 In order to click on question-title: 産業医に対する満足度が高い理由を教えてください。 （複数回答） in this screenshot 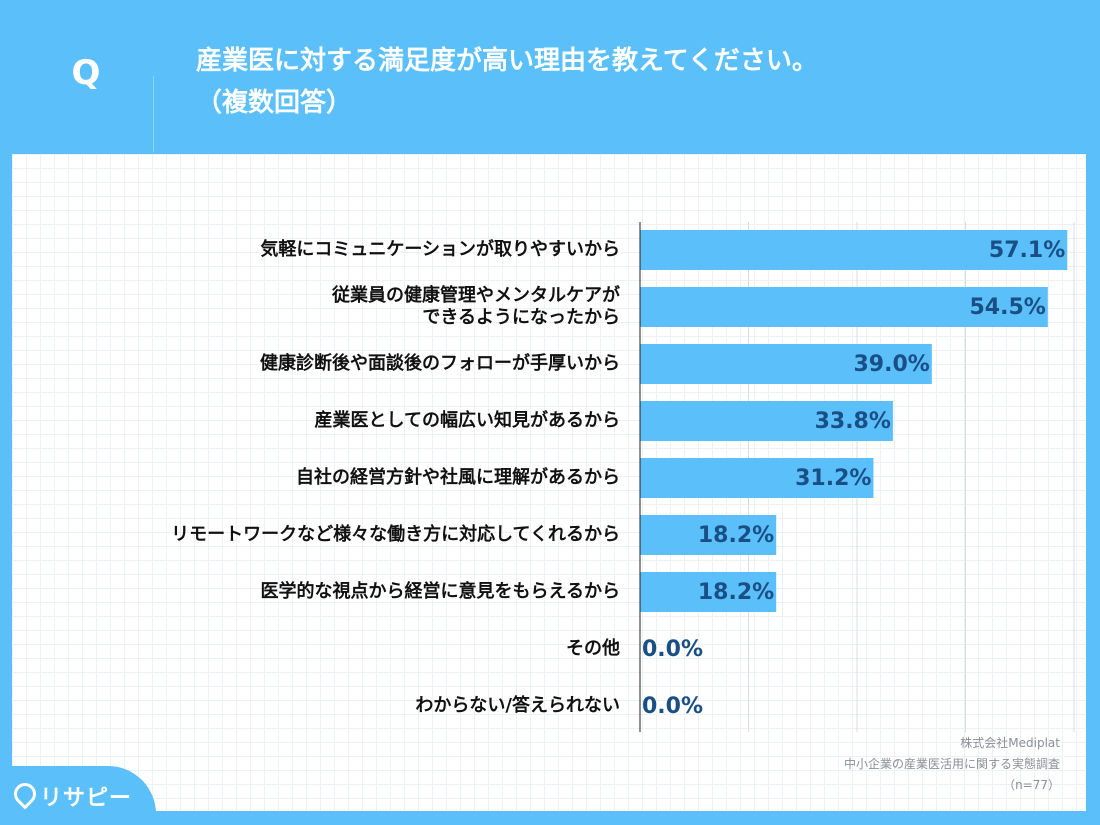, I will do `click(626, 82)`.